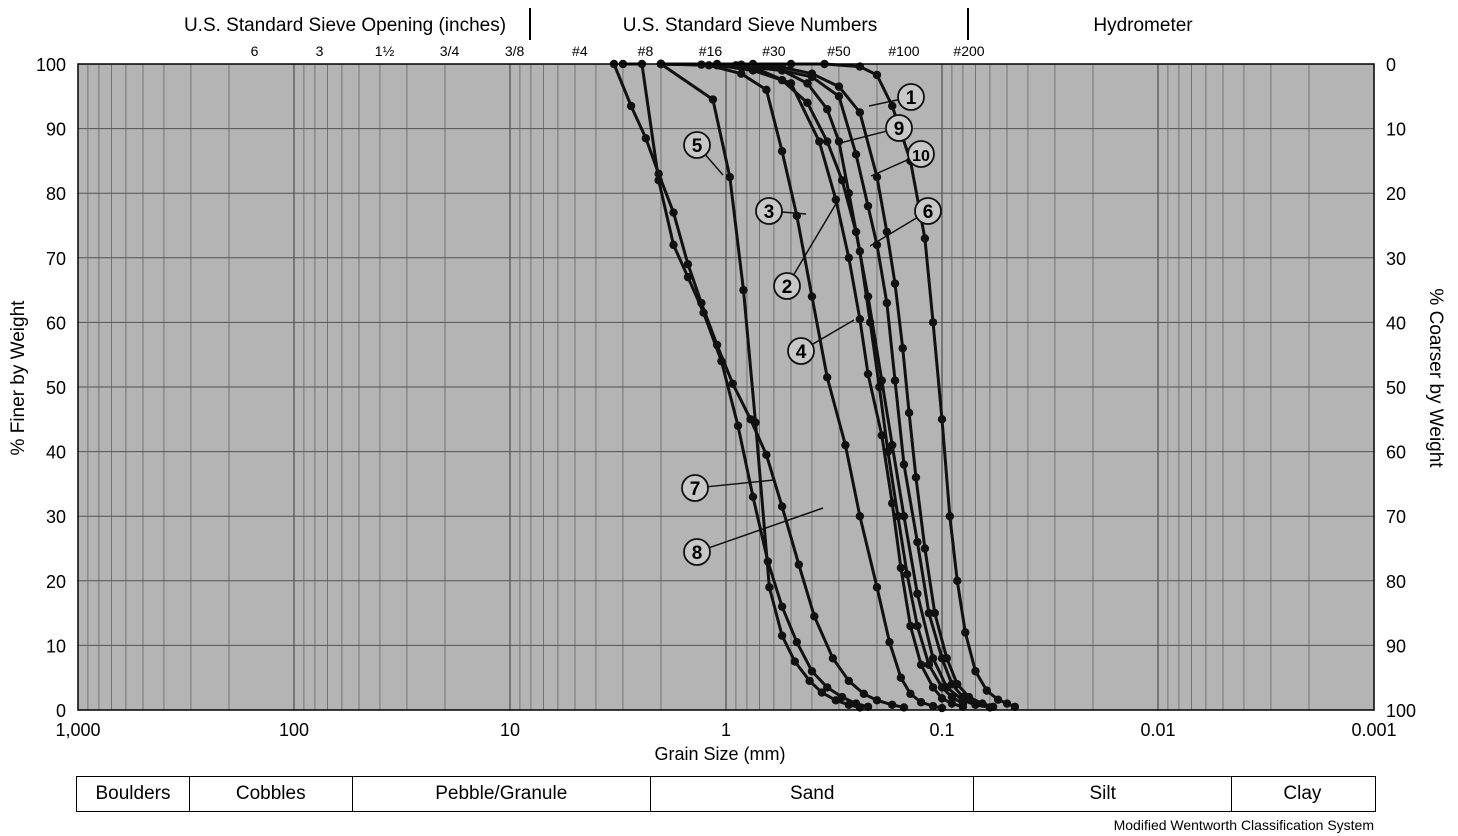  Describe the element at coordinates (345, 25) in the screenshot. I see `top-header: U.S. Standard Sieve Opening (inches)` at that location.